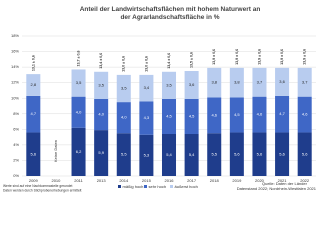 The width and height of the screenshot is (320, 240). I want to click on y-tick-label: 2%, so click(16, 160).